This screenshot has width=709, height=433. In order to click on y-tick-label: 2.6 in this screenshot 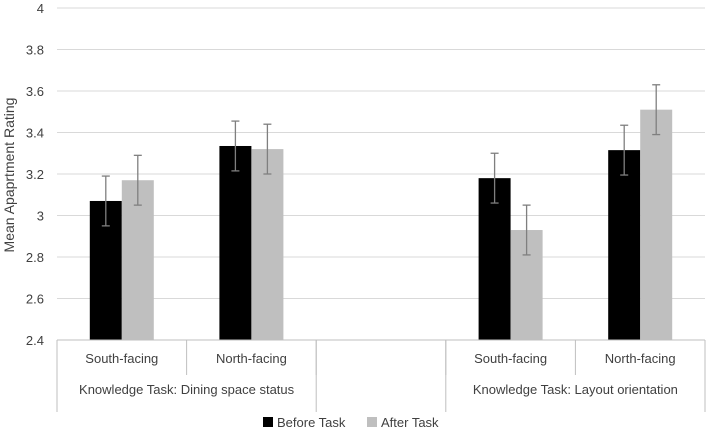, I will do `click(35, 299)`.